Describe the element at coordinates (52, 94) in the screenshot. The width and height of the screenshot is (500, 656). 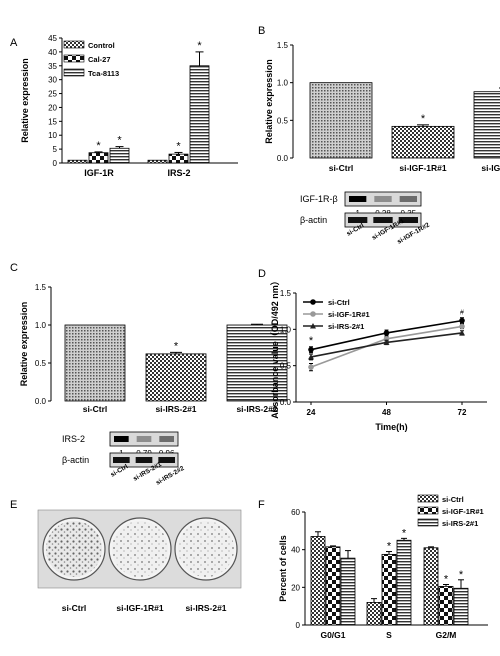
I see `y-tick-label: 25` at that location.